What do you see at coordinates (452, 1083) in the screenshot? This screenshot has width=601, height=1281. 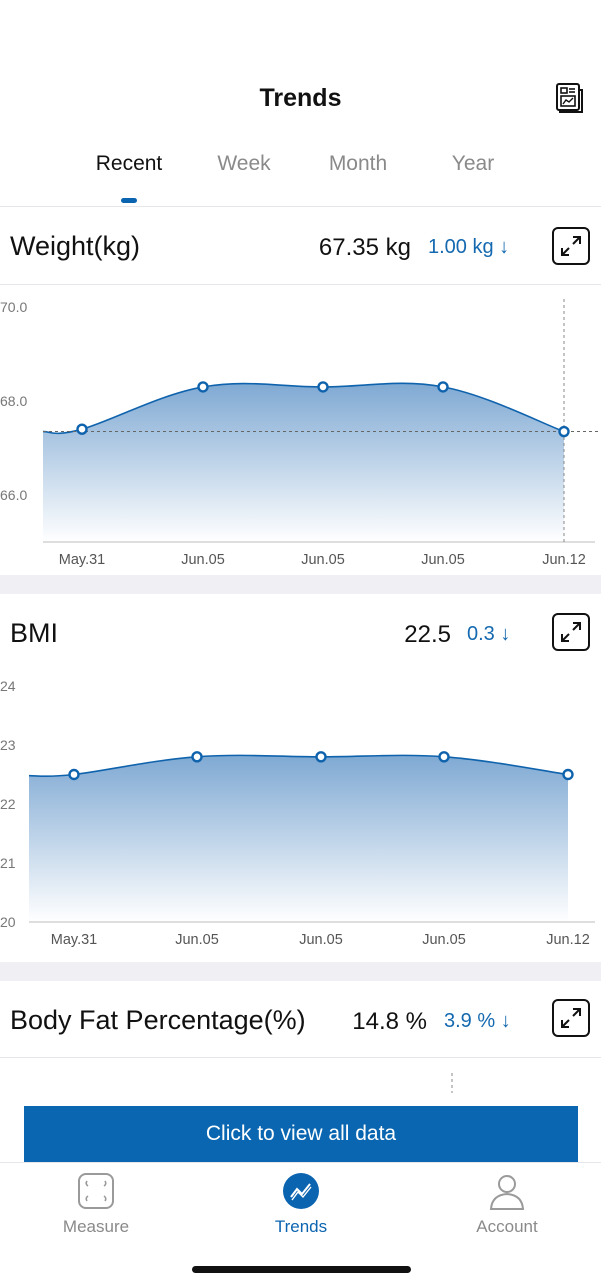 I see `body-fat-cursor-line` at bounding box center [452, 1083].